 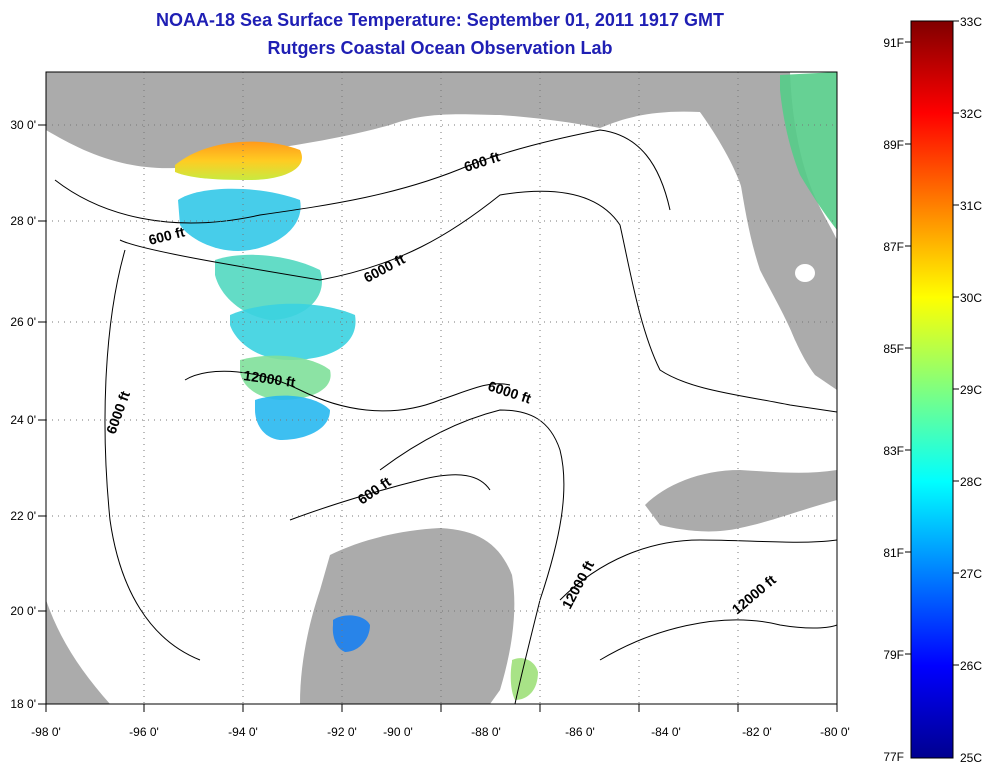 I want to click on contour-6000ft-west, so click(x=152, y=455).